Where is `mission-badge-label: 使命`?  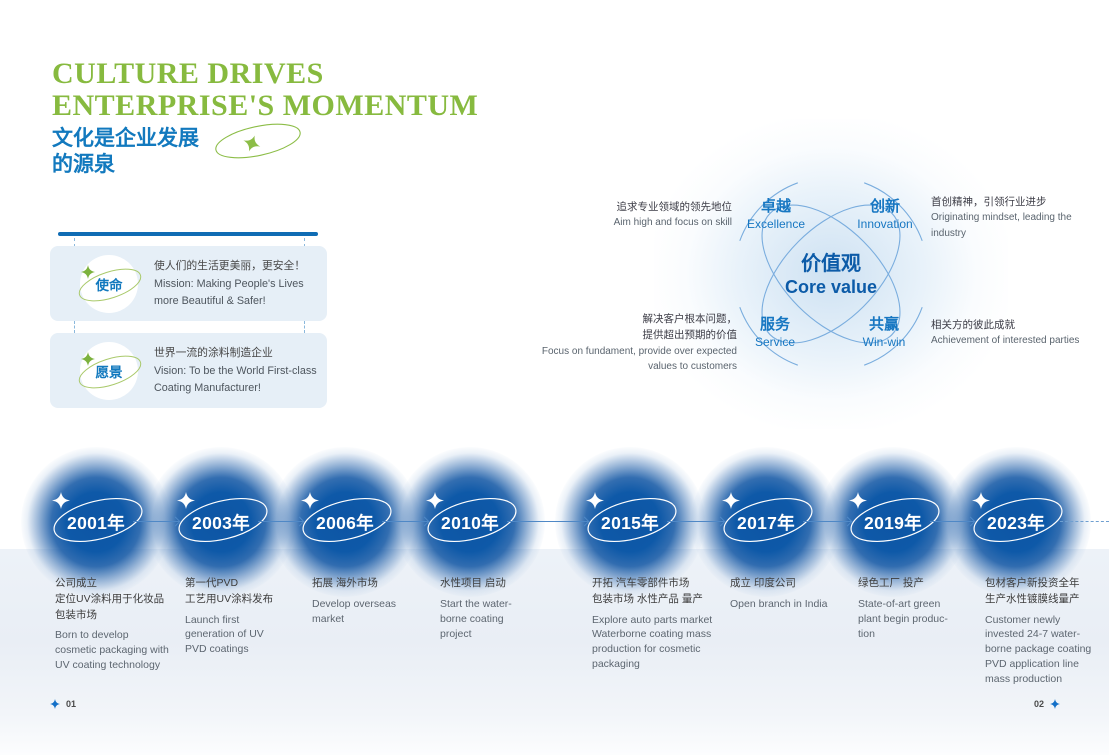
mission-badge-label: 使命 is located at coordinates (109, 285).